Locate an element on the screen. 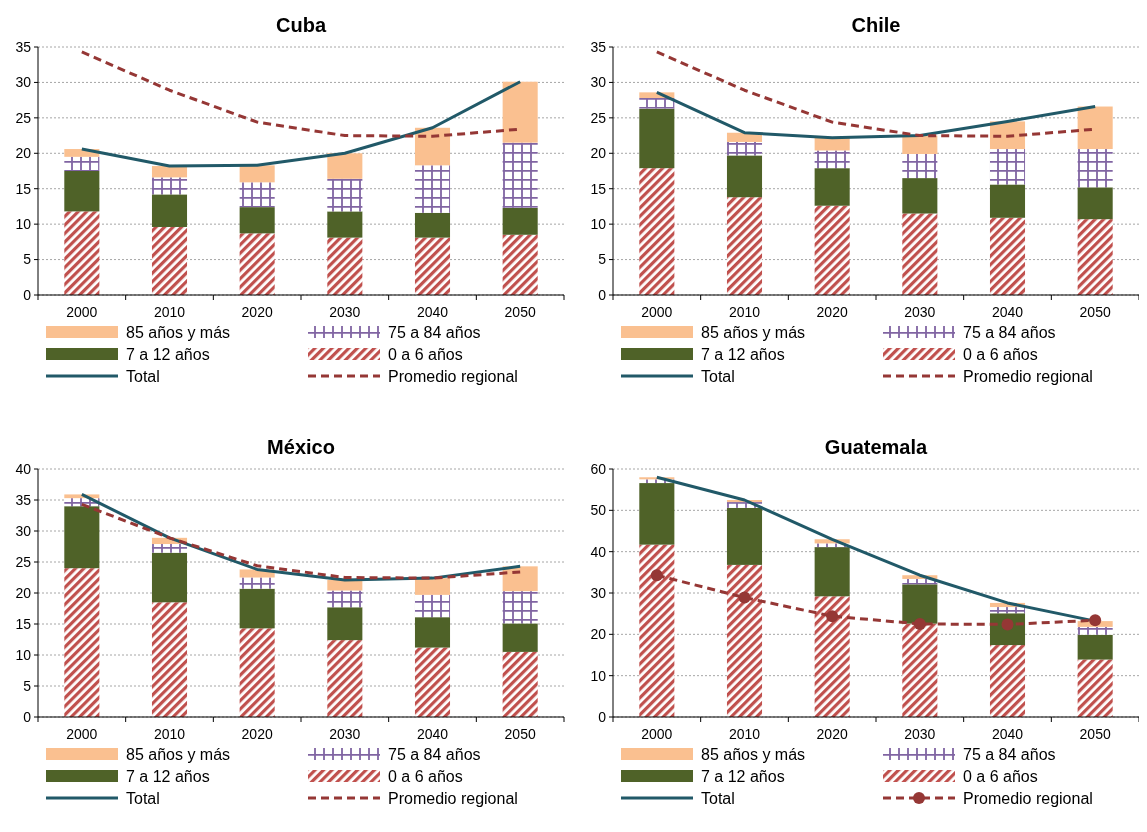 The height and width of the screenshot is (832, 1147). legend-label: Promedio regional is located at coordinates (1028, 798).